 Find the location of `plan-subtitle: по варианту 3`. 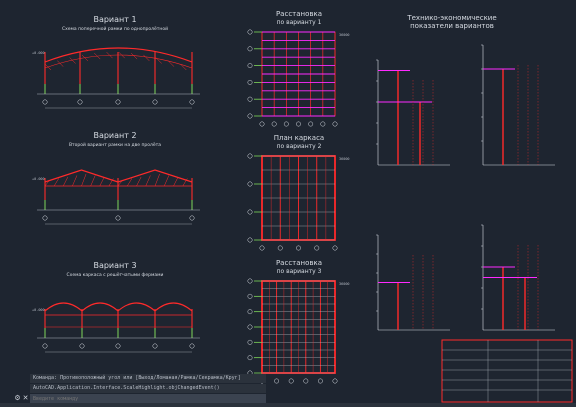

plan-subtitle: по варианту 3 is located at coordinates (299, 271).